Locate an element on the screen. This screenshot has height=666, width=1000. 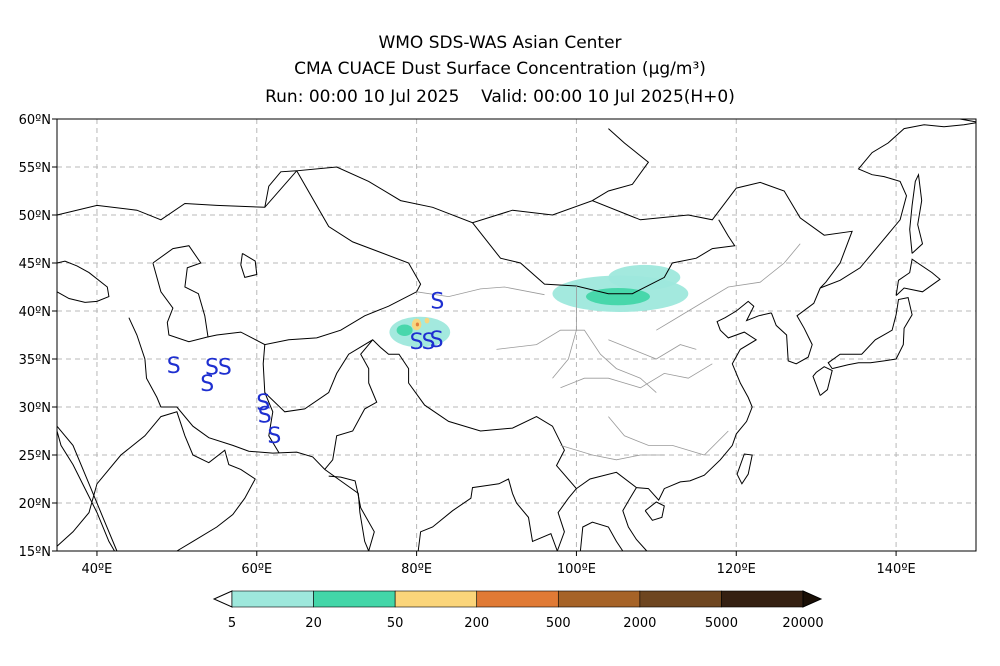
colorbar-over-arrow is located at coordinates (812, 599).